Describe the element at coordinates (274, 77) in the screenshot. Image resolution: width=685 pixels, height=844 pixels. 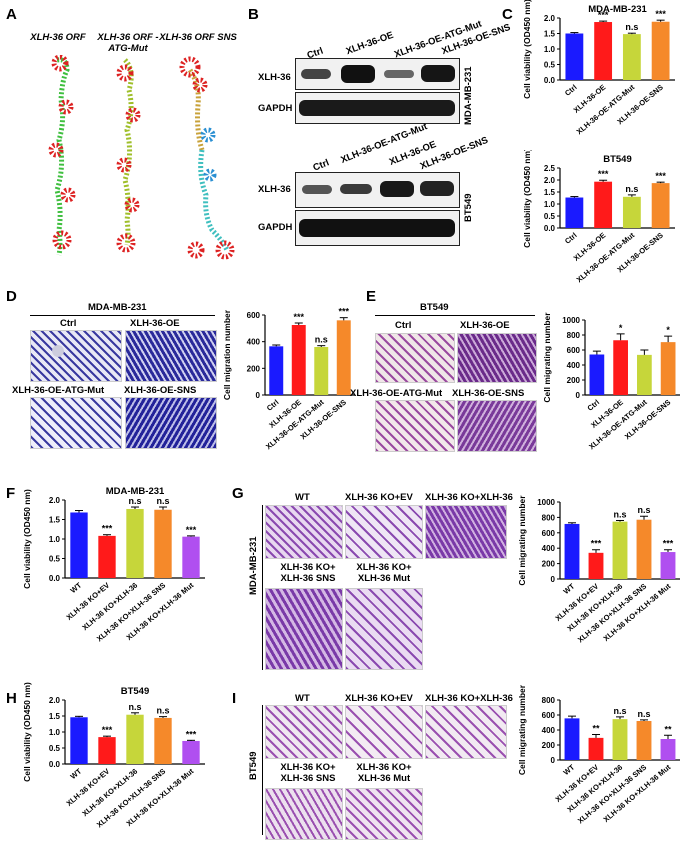
I see `blot-row-xlh36: XLH-36` at that location.